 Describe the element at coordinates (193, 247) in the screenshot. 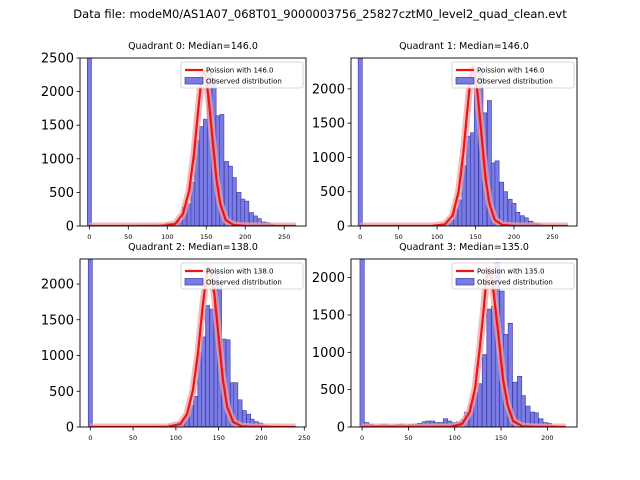

I see `subplot-title: Quadrant 2: Median=138.0` at that location.